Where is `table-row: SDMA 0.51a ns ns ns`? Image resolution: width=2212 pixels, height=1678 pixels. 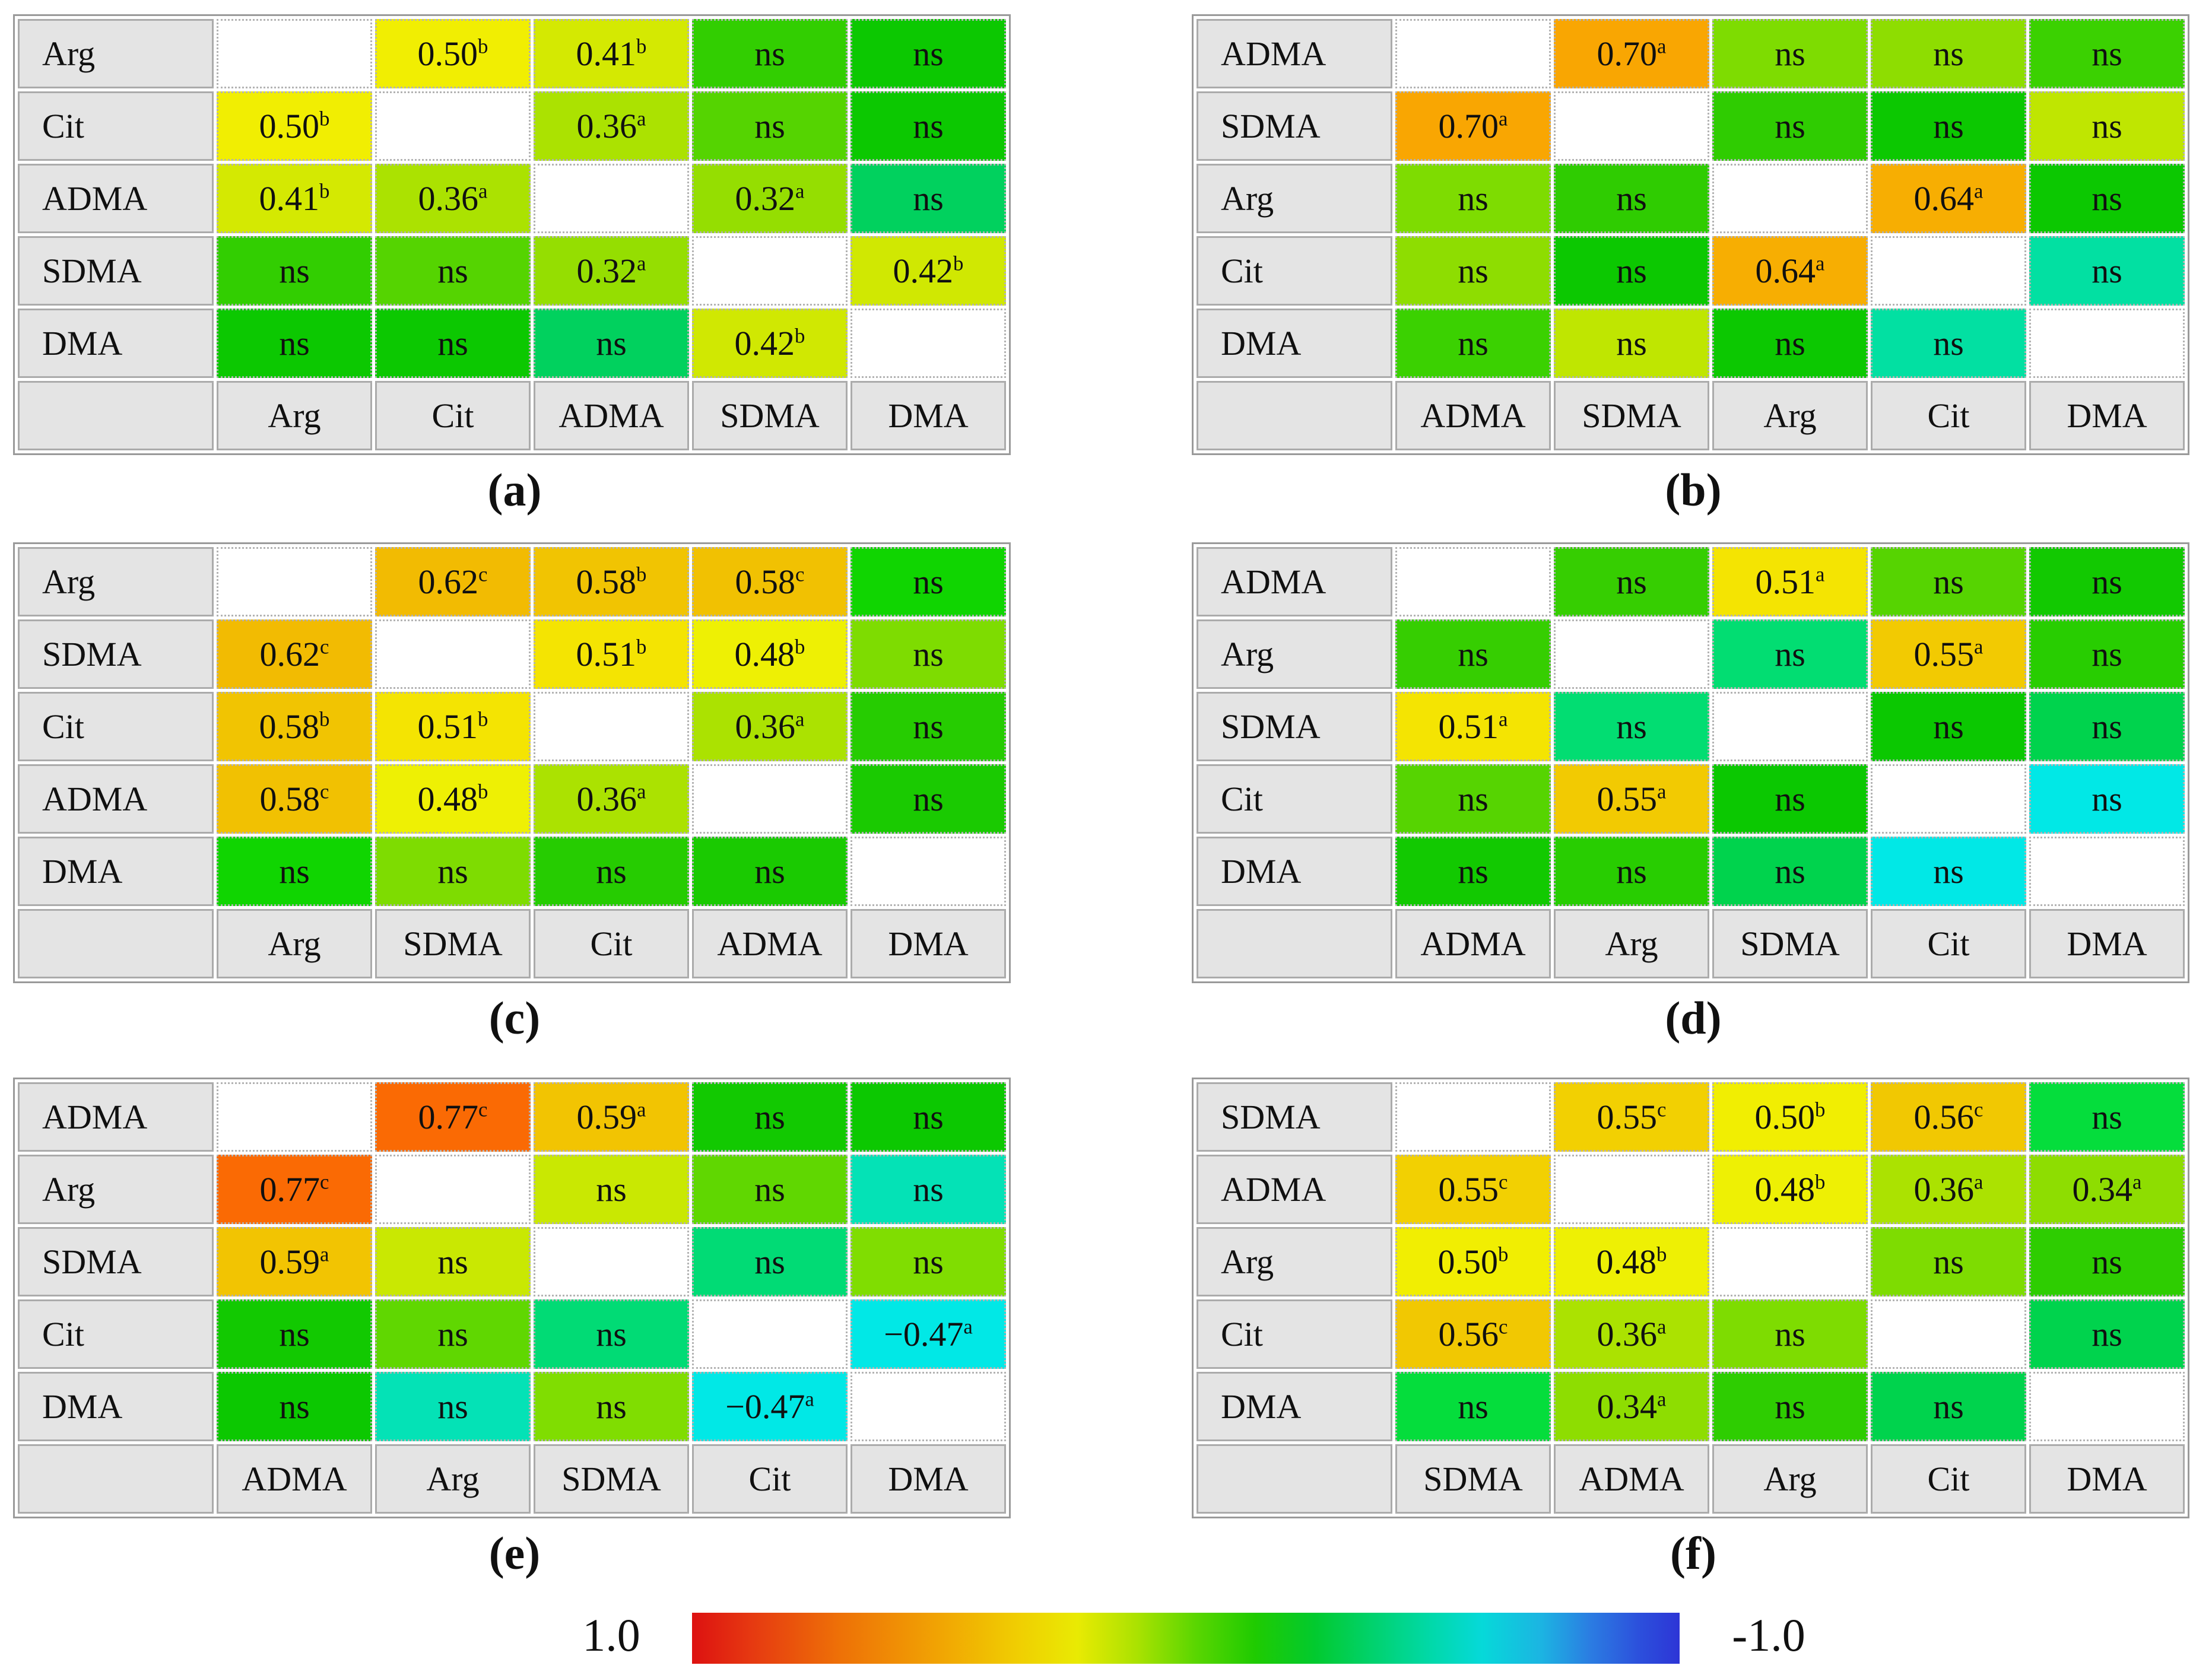 table-row: SDMA 0.51a ns ns ns is located at coordinates (1691, 726).